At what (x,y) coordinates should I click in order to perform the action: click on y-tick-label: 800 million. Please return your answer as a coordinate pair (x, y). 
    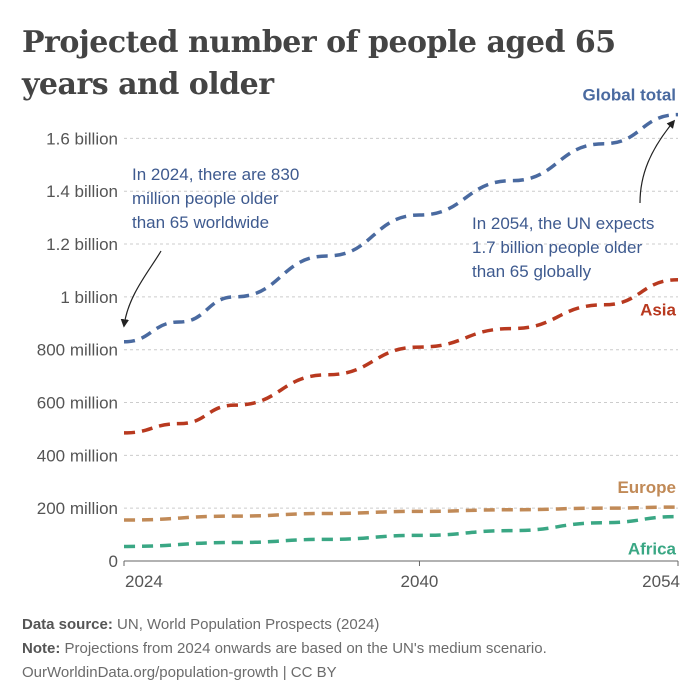
    Looking at the image, I should click on (77, 350).